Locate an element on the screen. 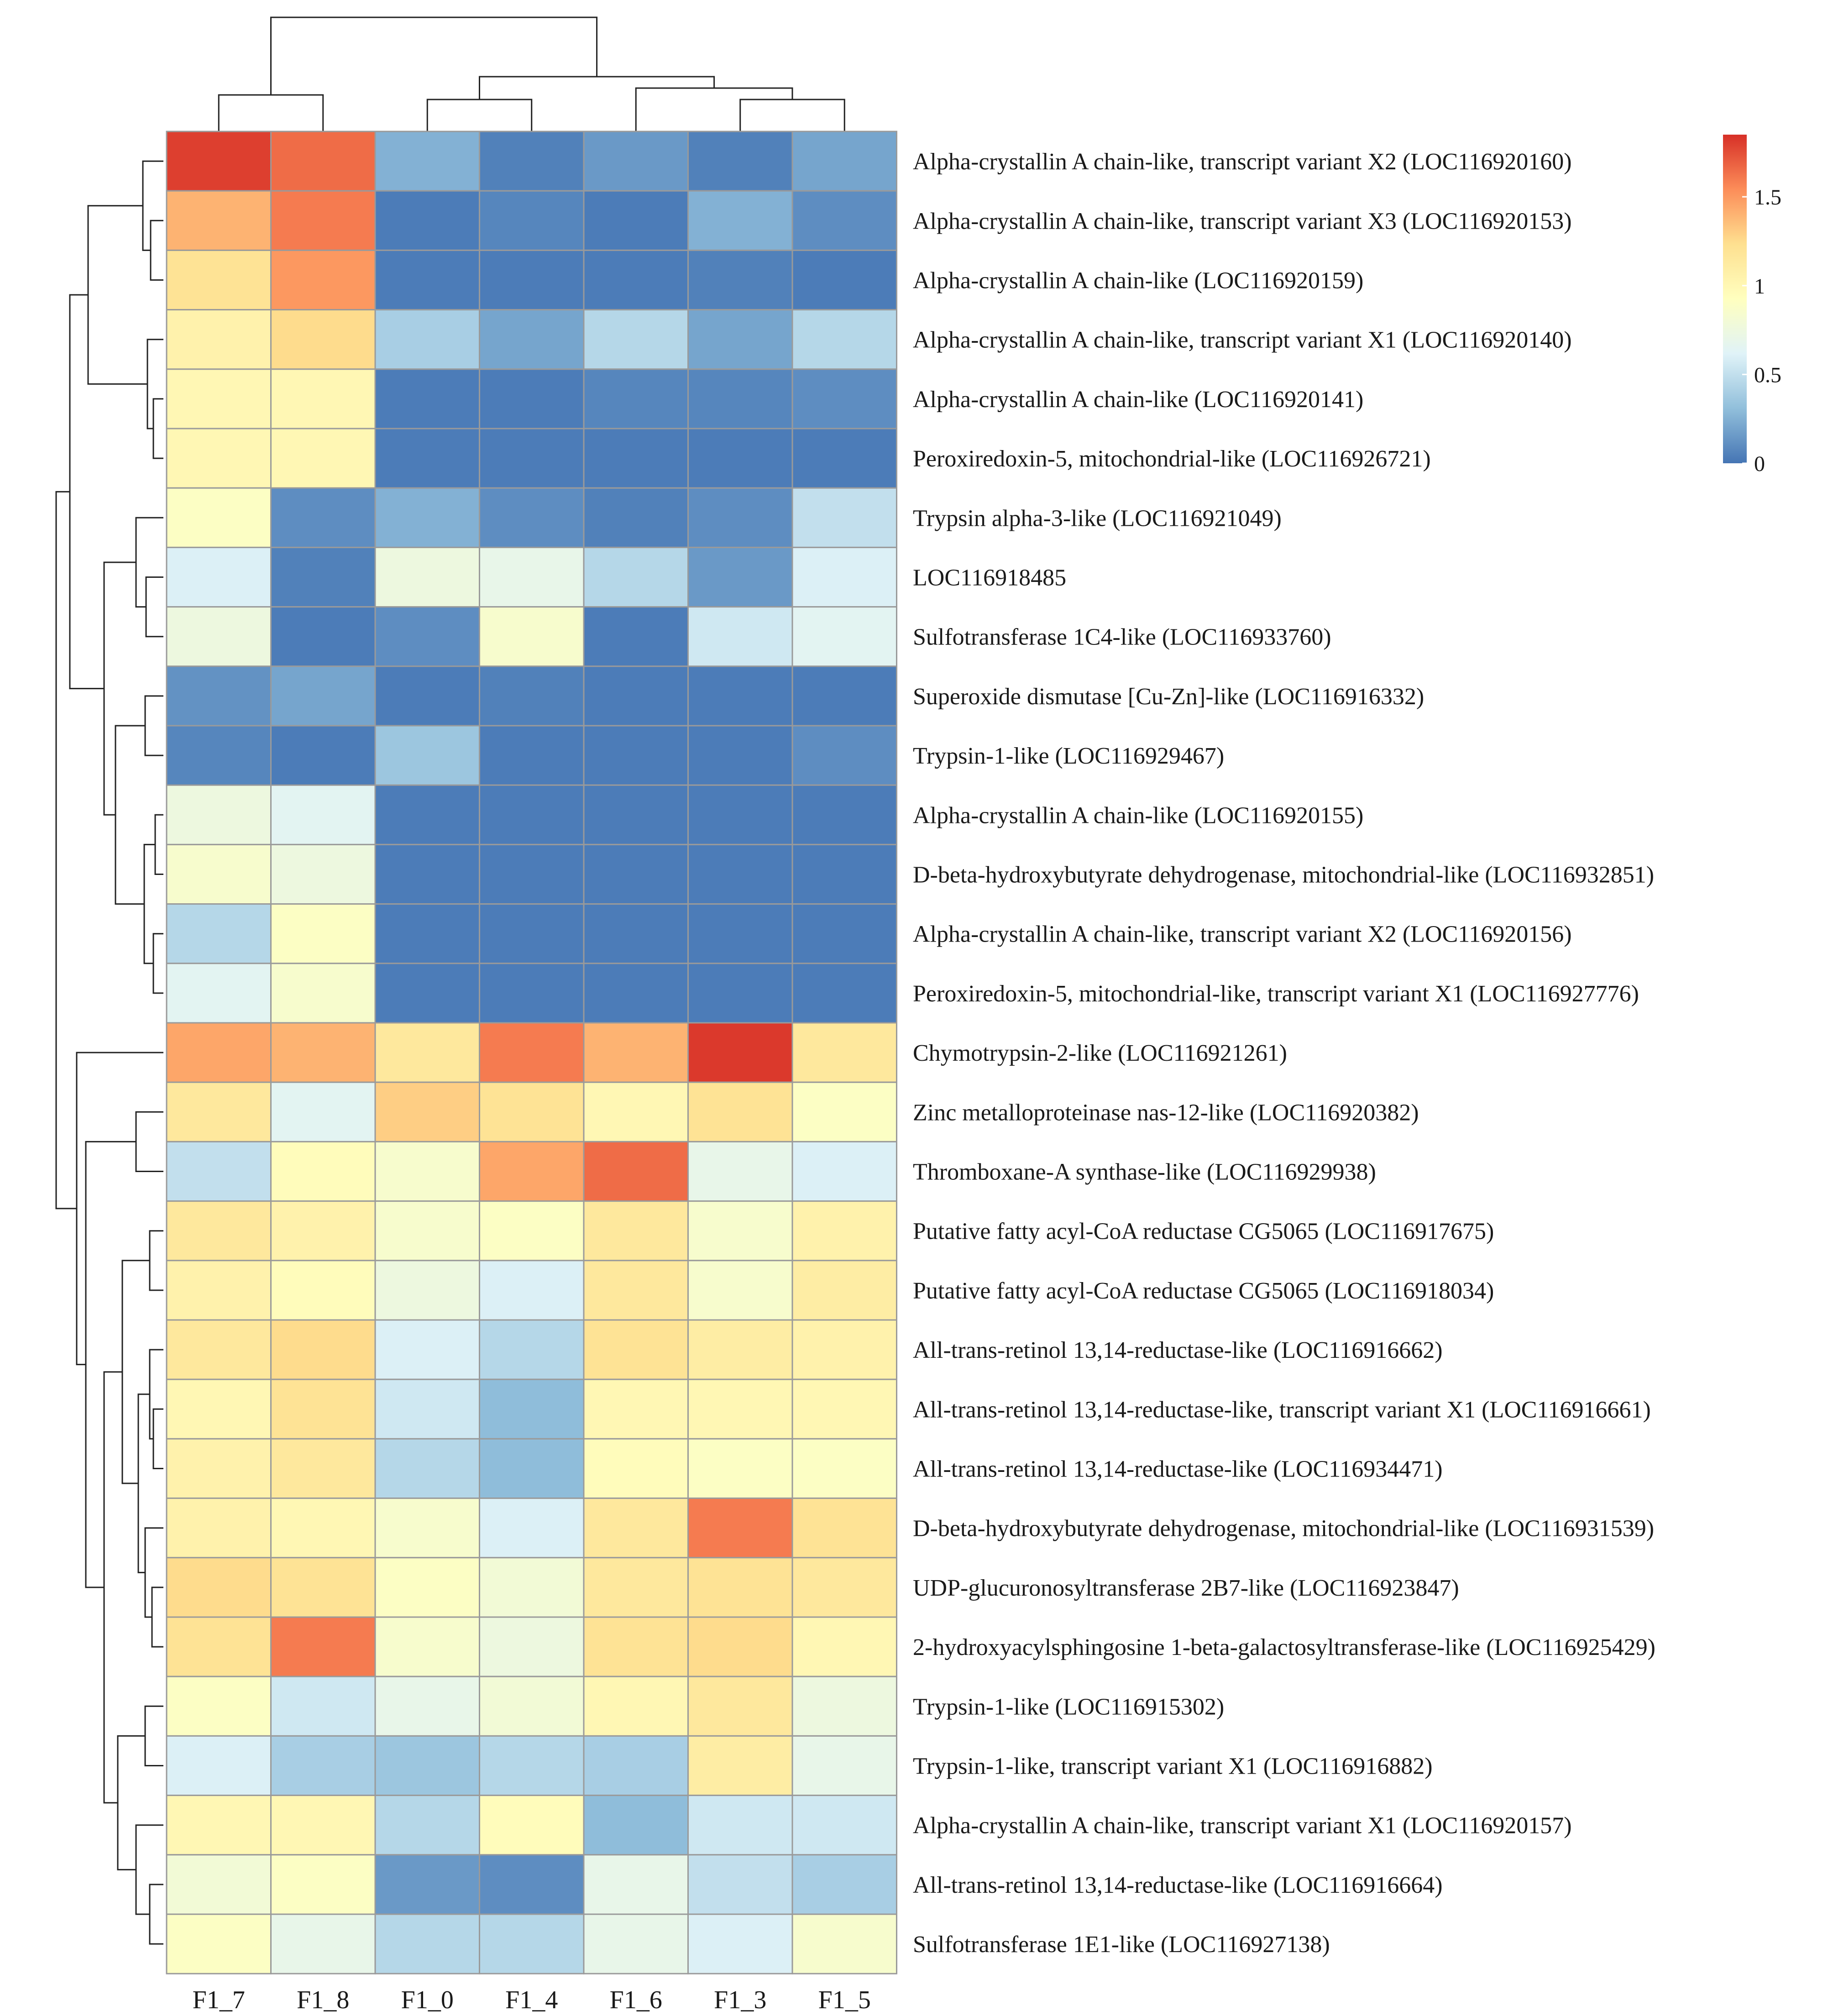 This screenshot has width=1833, height=2016. column-labels: F1_7 F1_8 F1_0 F1_4 F1_6 F1_3 F1_5 is located at coordinates (532, 2000).